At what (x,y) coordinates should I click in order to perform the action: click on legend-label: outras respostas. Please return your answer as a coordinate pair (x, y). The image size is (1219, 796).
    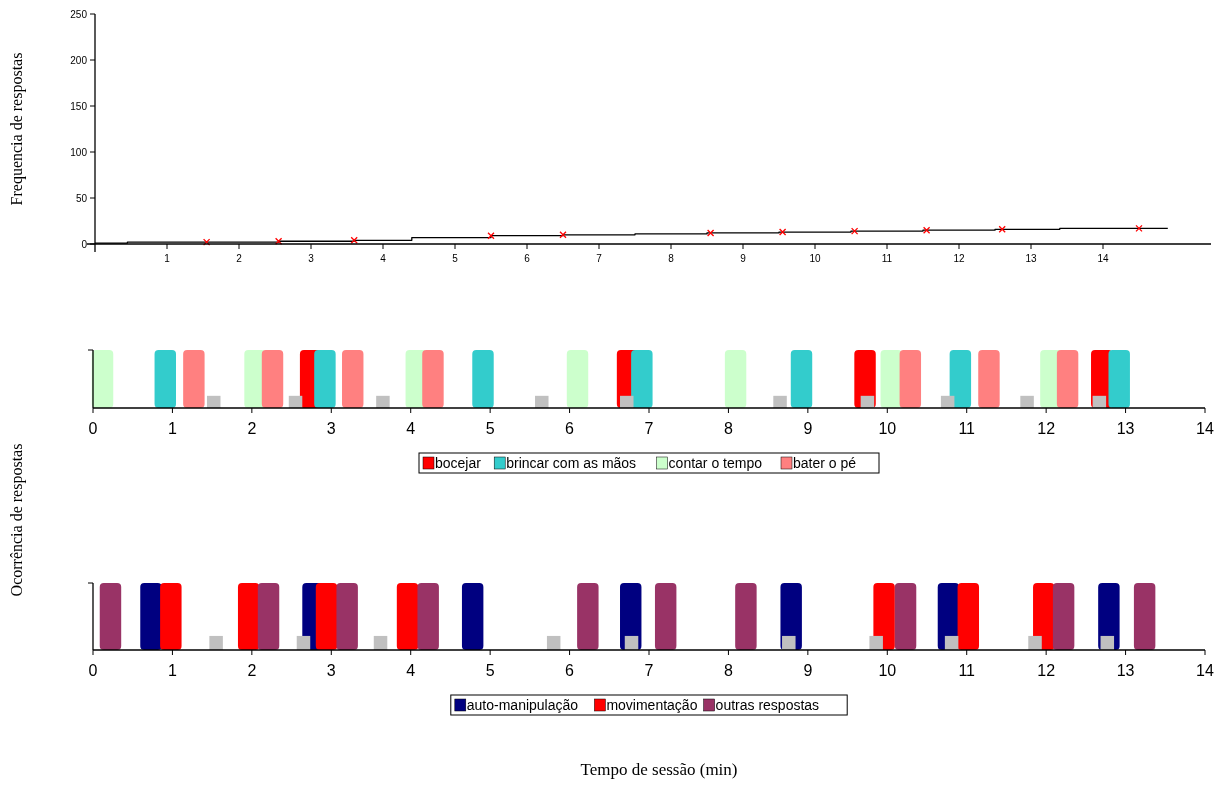
    Looking at the image, I should click on (767, 705).